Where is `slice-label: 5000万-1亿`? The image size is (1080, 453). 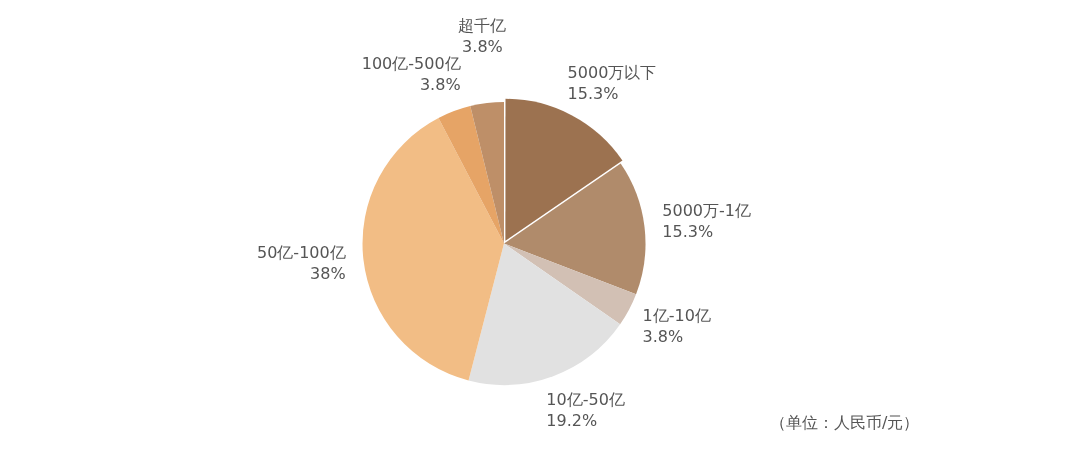
slice-label: 5000万-1亿 is located at coordinates (706, 211).